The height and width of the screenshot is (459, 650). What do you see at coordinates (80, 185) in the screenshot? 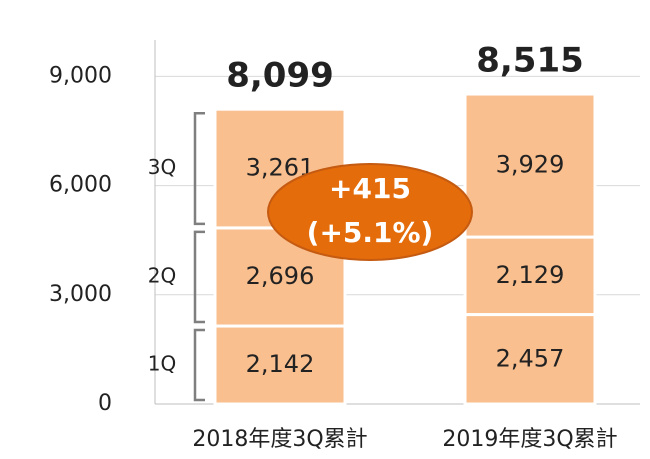
I see `y-tick-label: 6,000` at bounding box center [80, 185].